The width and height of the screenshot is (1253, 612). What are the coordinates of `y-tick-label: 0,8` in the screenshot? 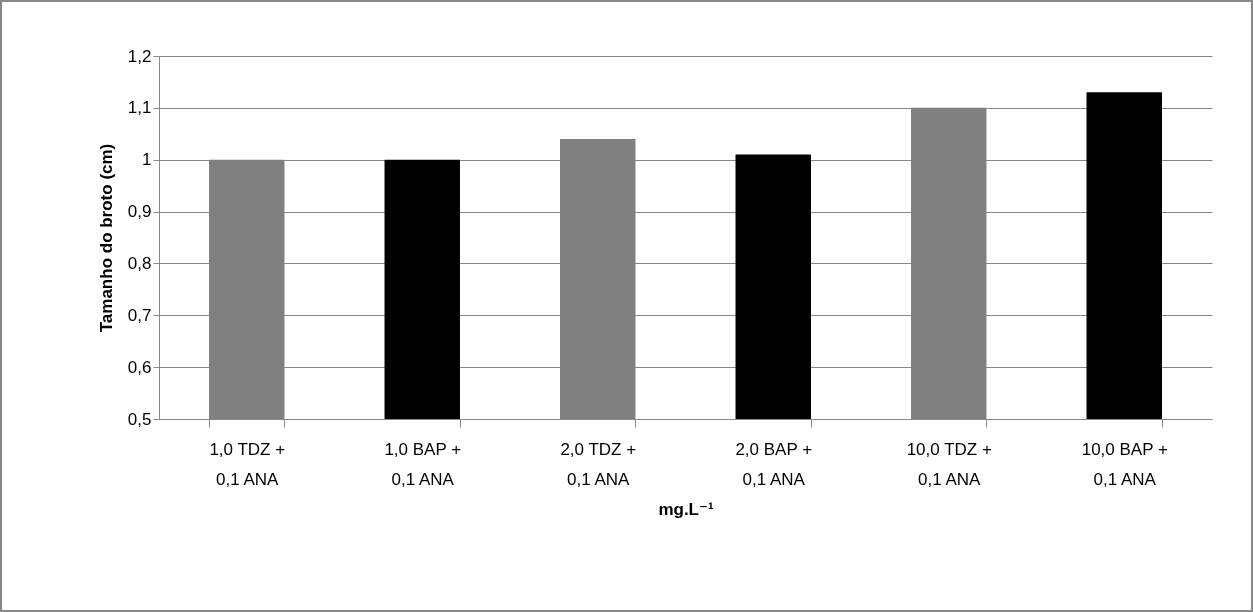 It's located at (139, 263).